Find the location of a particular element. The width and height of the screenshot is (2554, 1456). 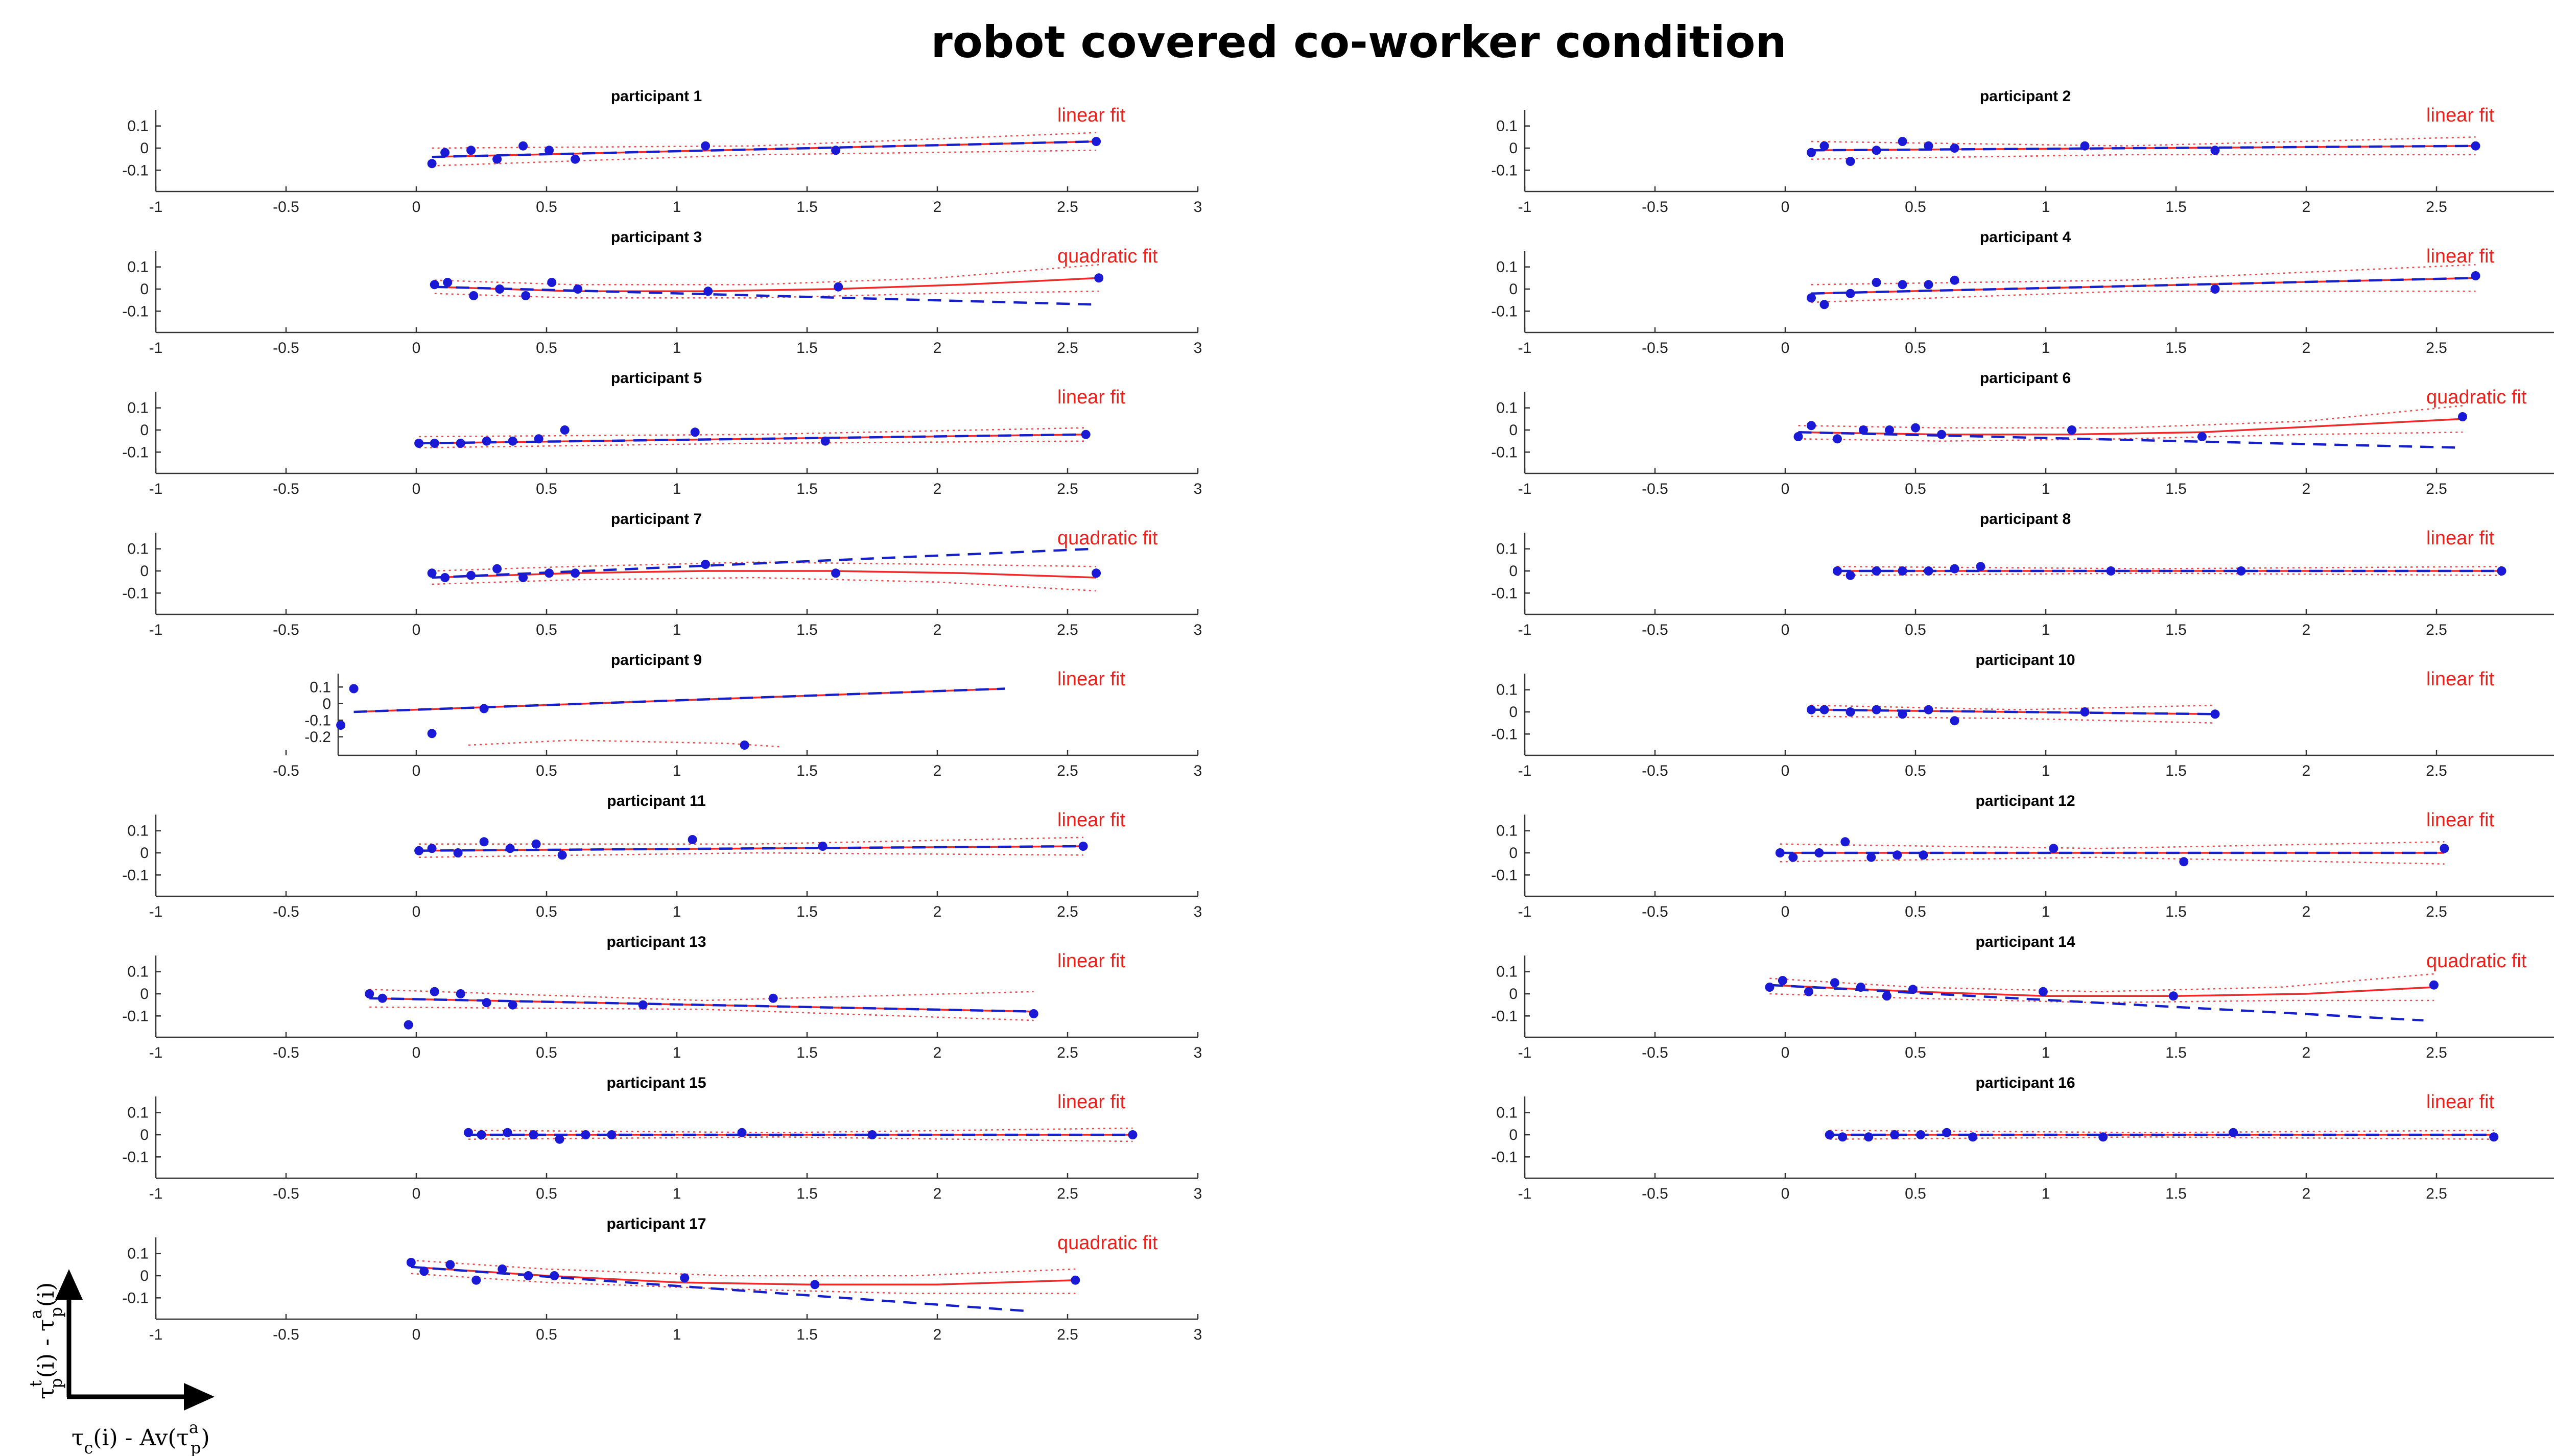

panel-title: participant 16 is located at coordinates (2025, 1083).